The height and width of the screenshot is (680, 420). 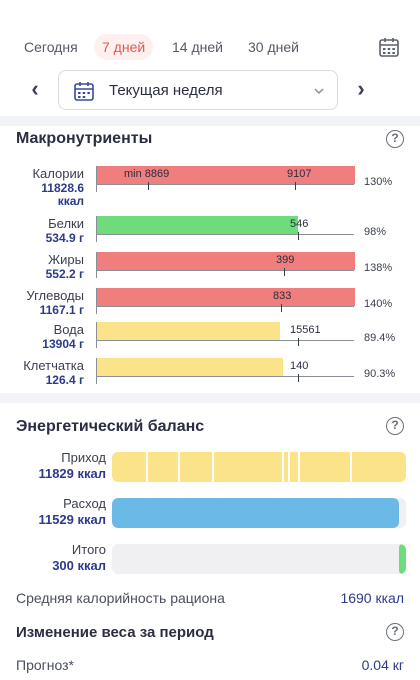 I want to click on energy-row-label: Расход, so click(x=84, y=503).